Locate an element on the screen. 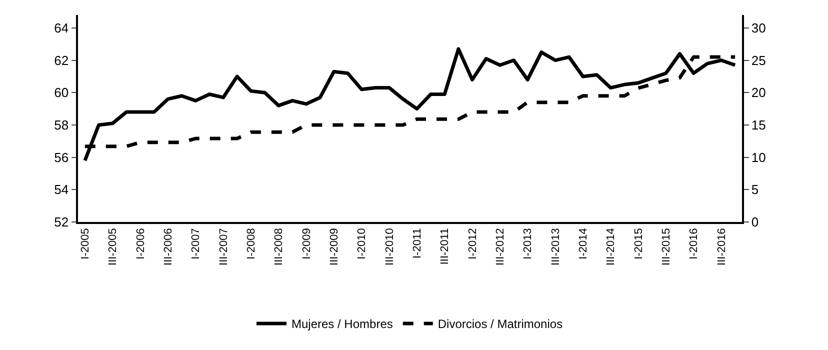 This screenshot has width=828, height=350. x-tick-label: III-2005 is located at coordinates (113, 247).